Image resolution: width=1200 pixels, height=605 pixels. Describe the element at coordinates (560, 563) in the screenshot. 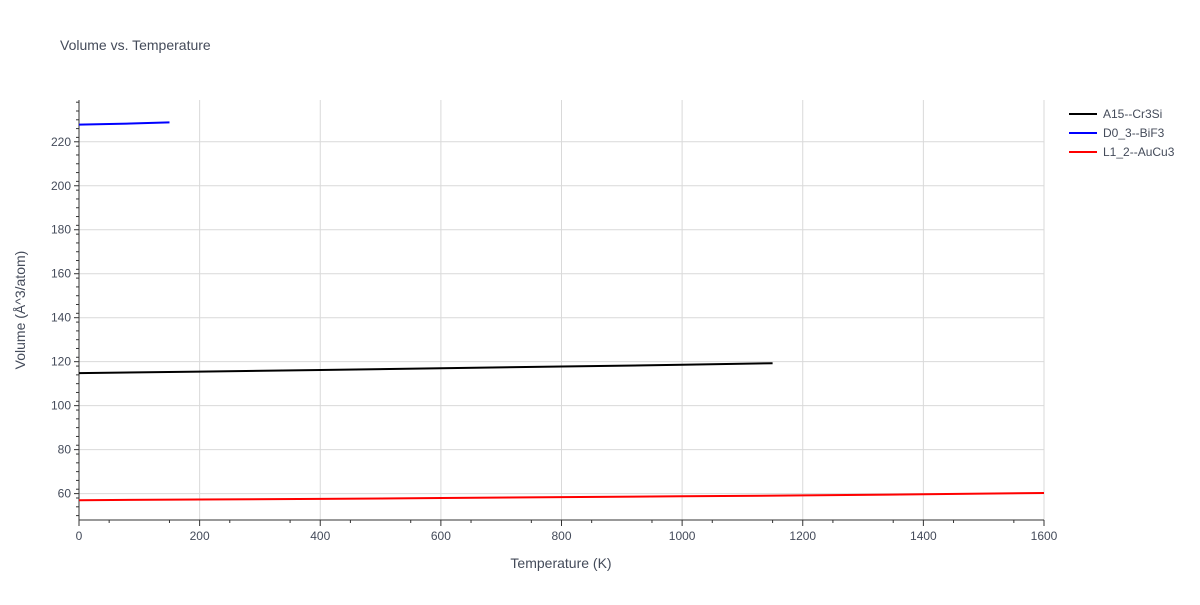

I see `x-axis-label: Temperature (K)` at that location.